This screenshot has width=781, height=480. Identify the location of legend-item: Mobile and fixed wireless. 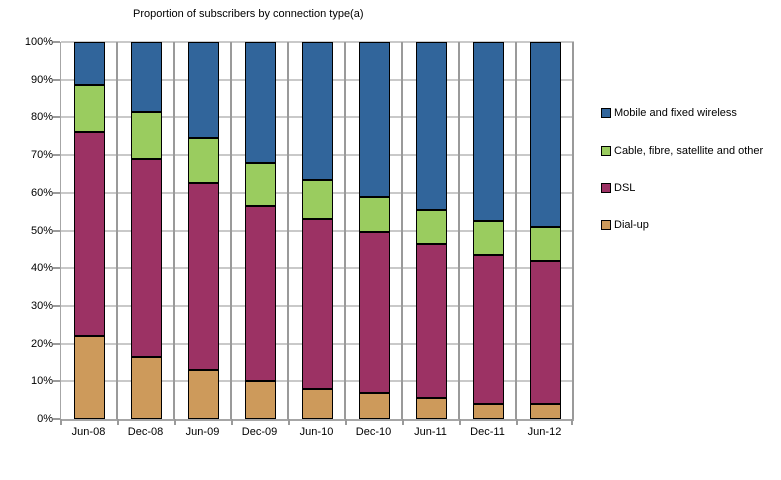
(669, 113).